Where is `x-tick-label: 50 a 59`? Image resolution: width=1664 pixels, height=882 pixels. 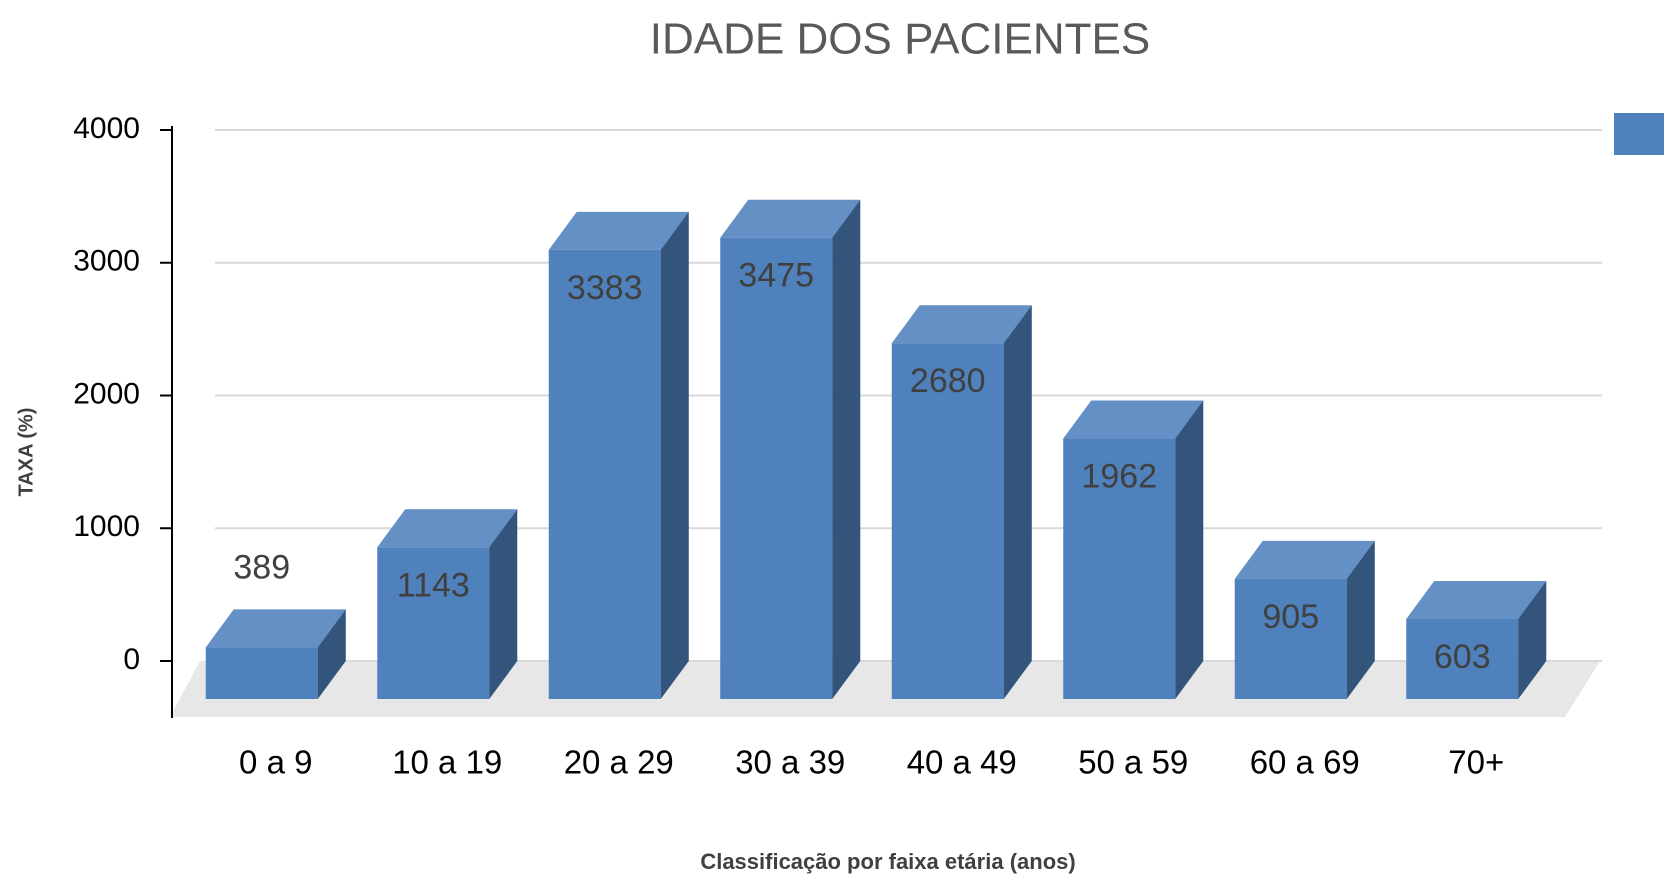 x-tick-label: 50 a 59 is located at coordinates (1133, 762).